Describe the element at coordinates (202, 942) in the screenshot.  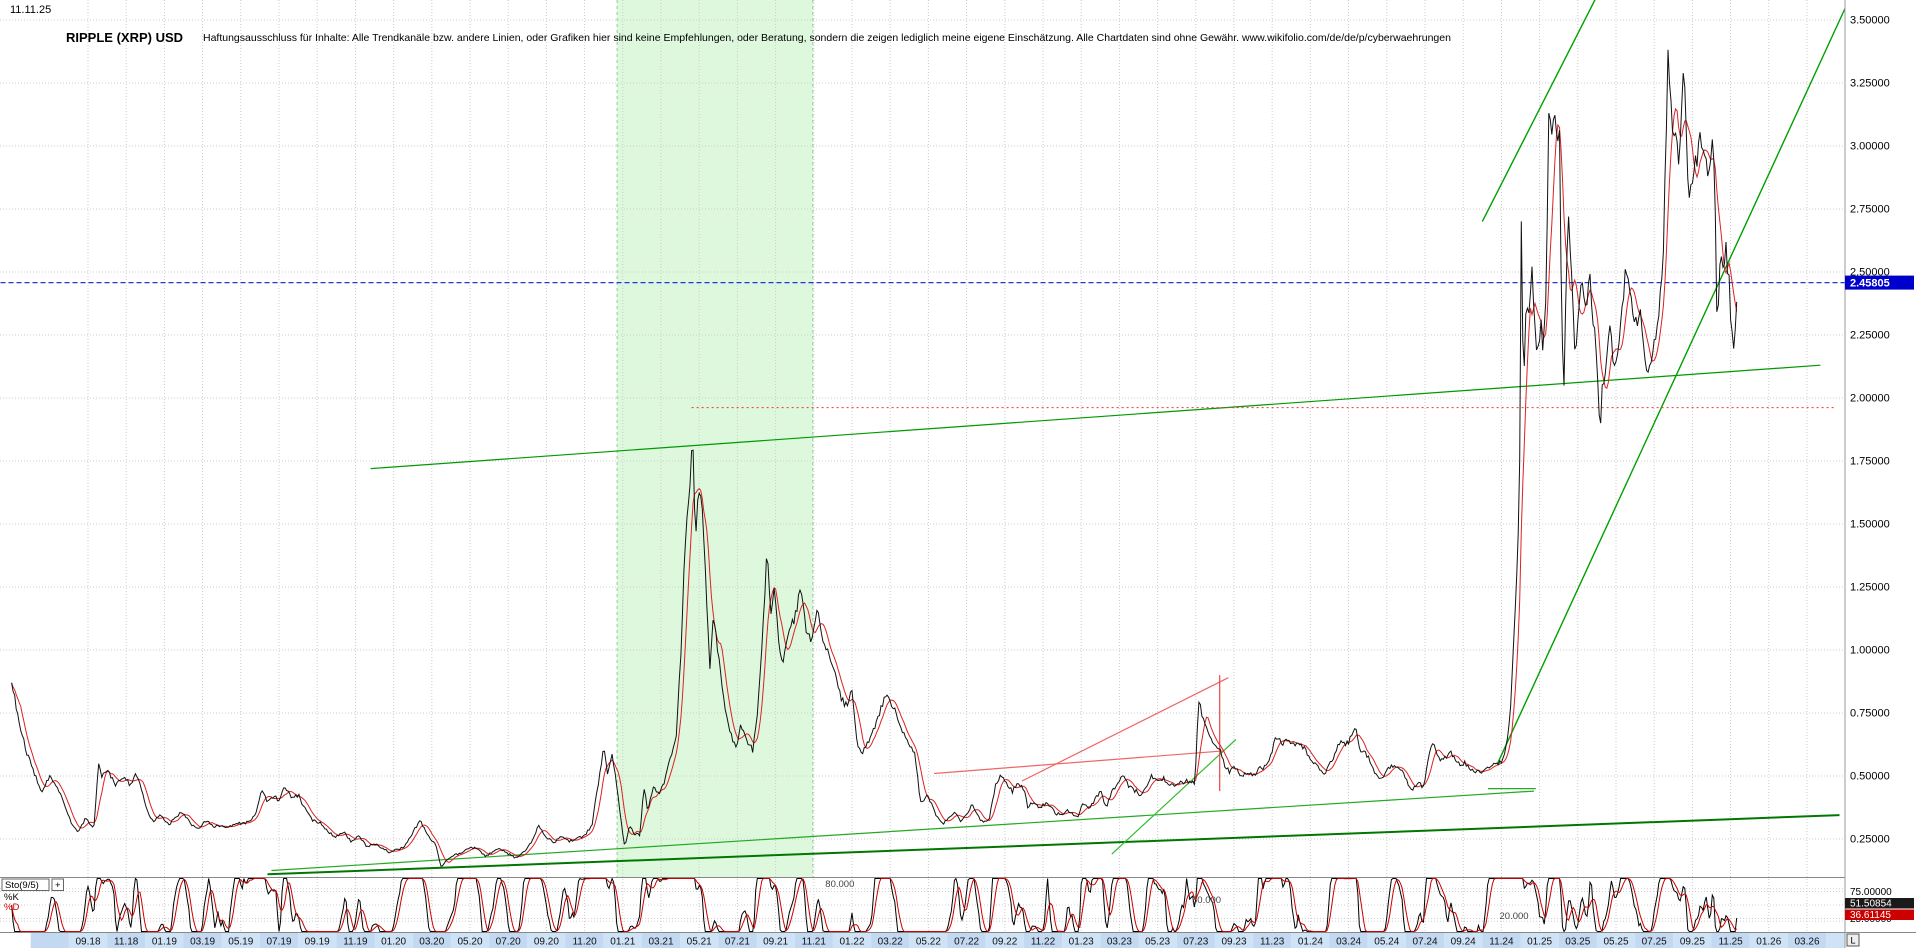
I see `x-axis-label: 03.19` at that location.